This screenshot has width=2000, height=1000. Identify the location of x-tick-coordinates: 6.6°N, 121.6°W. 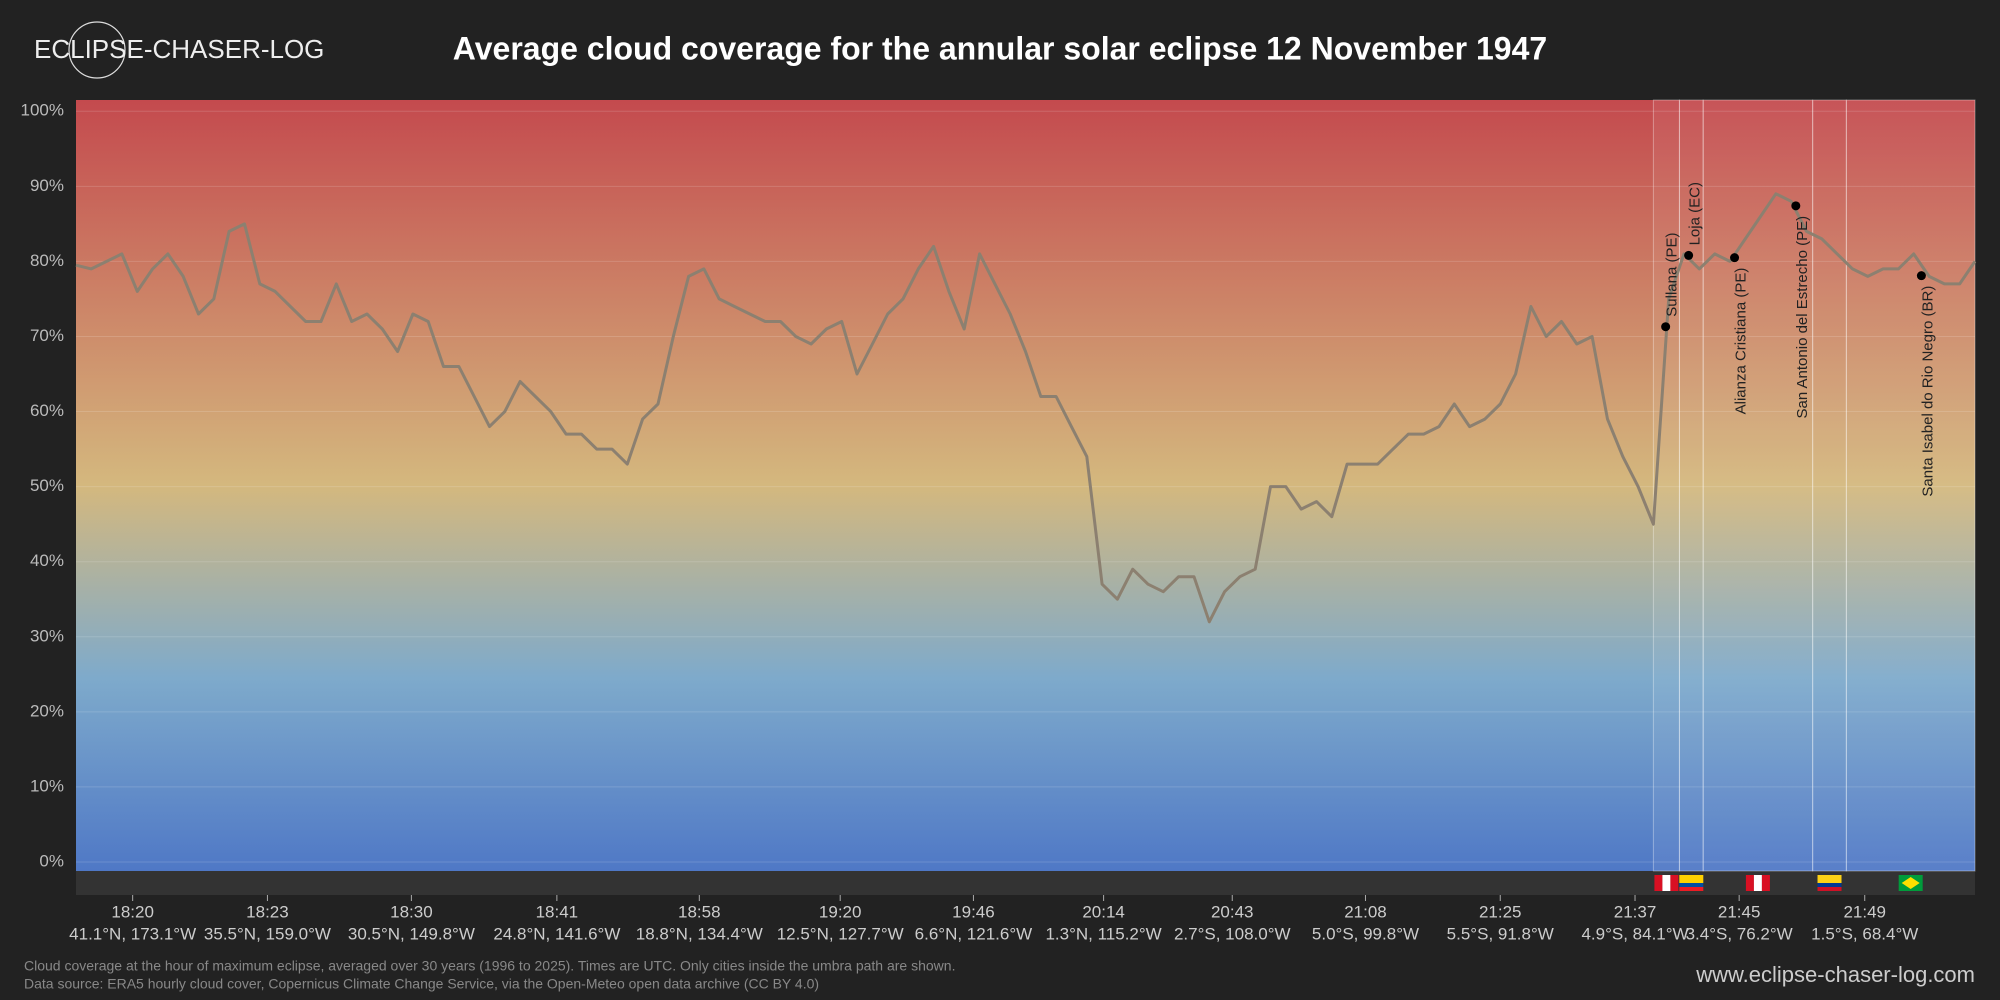
(974, 933).